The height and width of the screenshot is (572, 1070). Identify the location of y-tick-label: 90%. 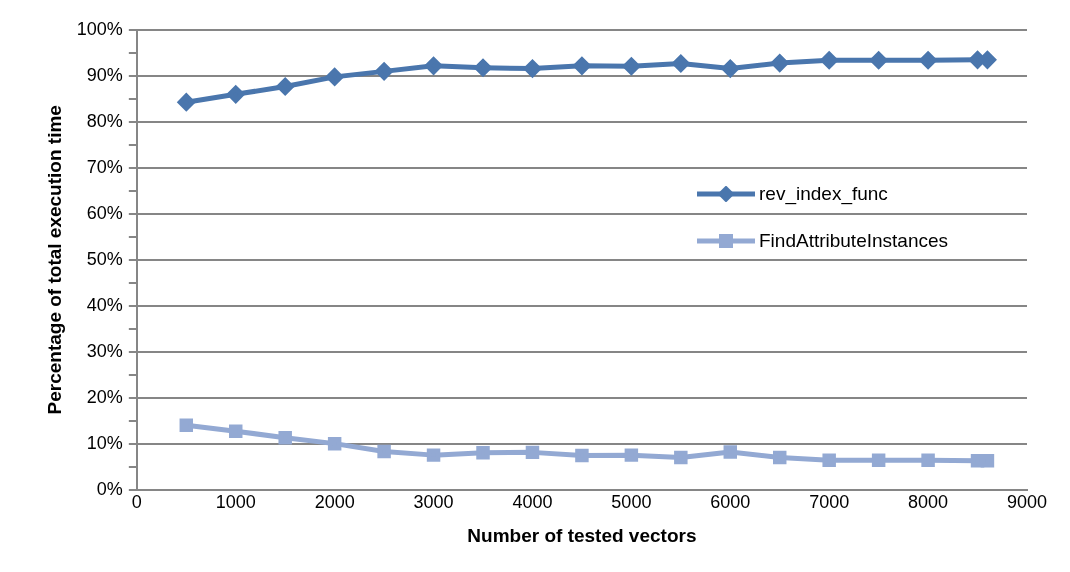
(104, 74).